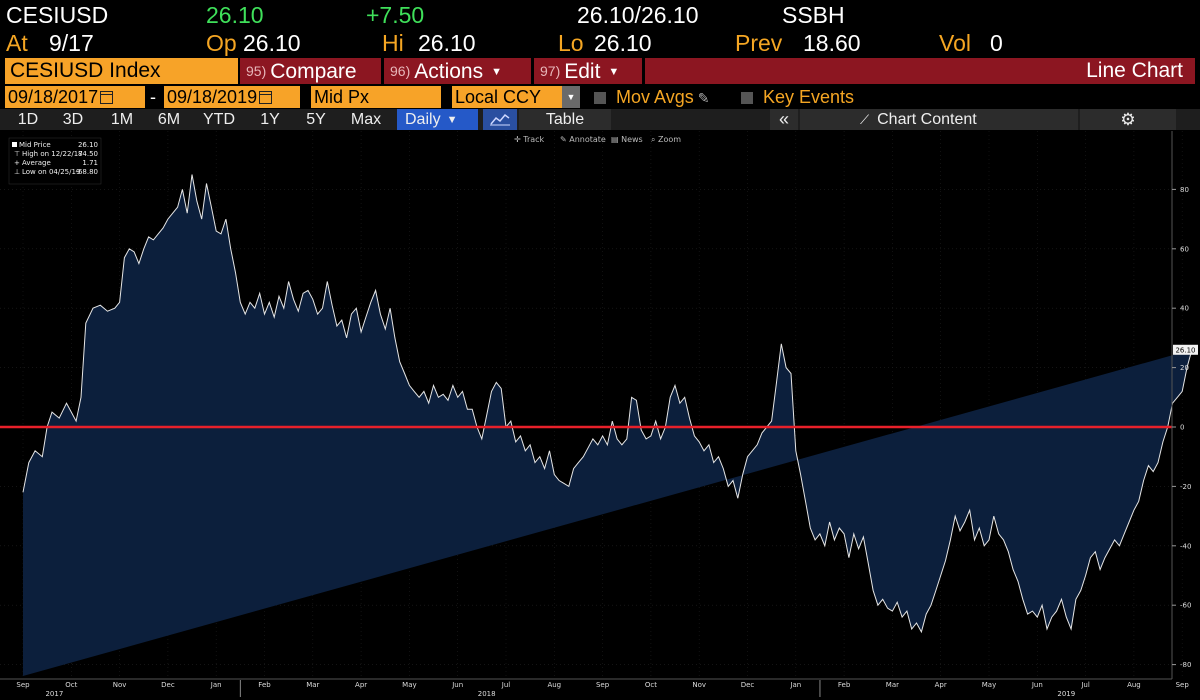 The image size is (1200, 700). I want to click on legend-row-value: 1.71, so click(90, 163).